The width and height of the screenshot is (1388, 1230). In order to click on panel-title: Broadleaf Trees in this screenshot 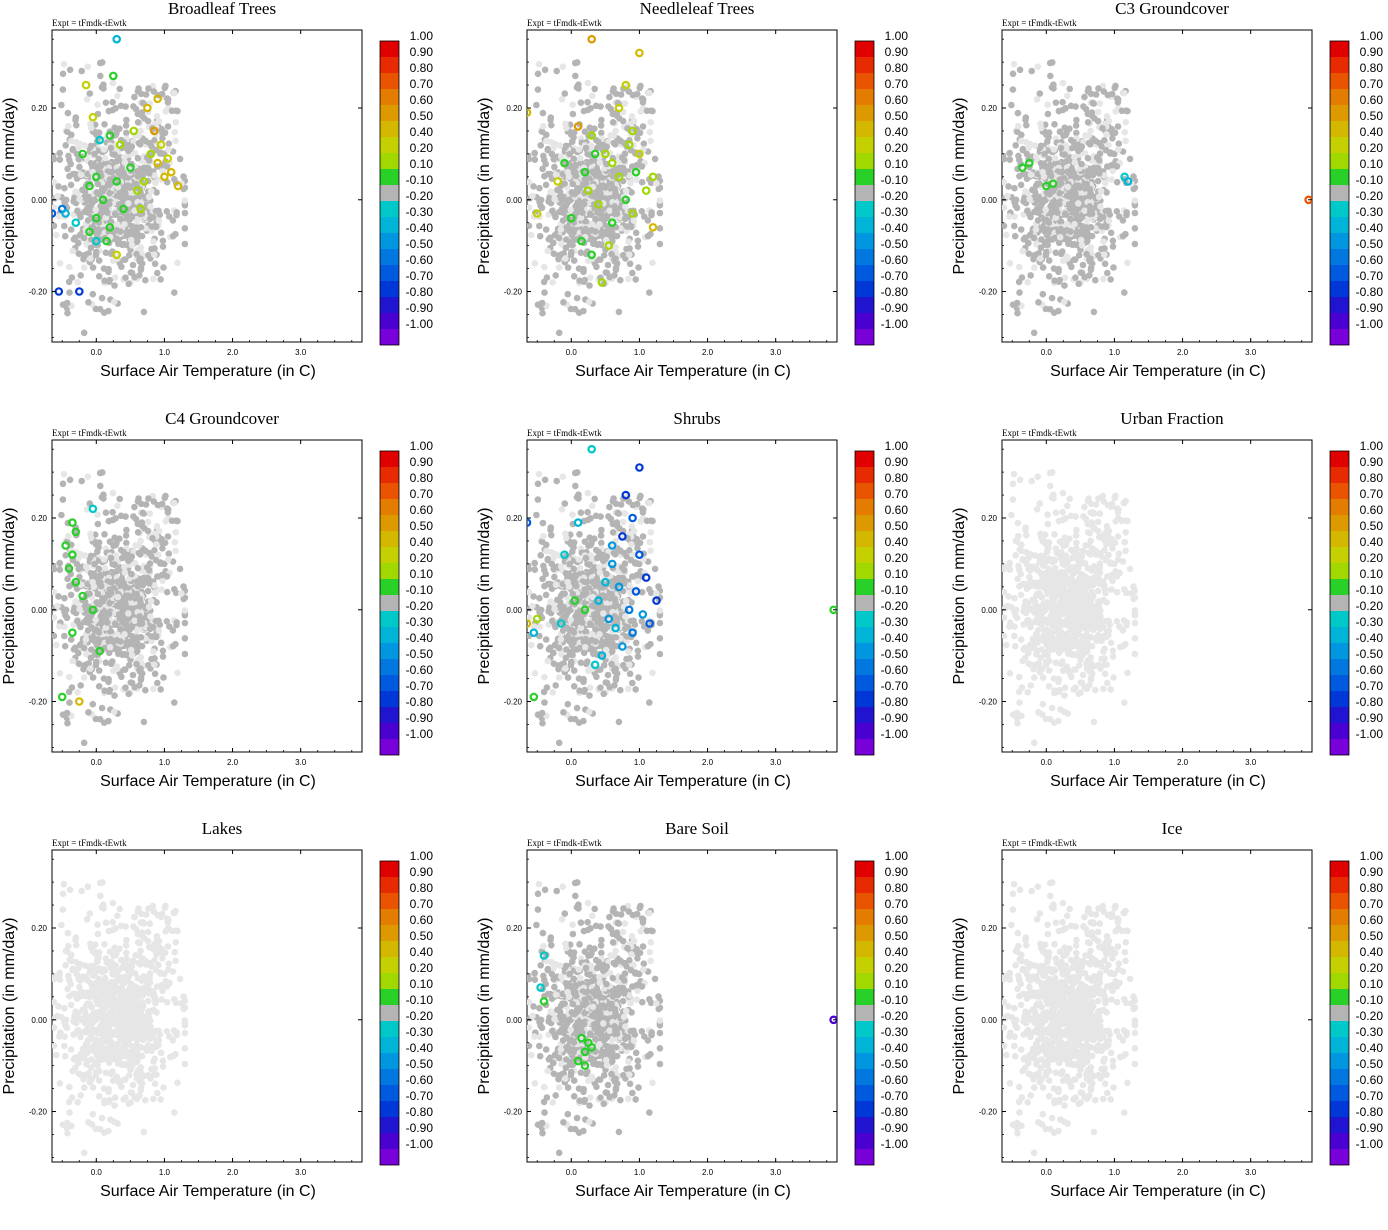, I will do `click(222, 9)`.